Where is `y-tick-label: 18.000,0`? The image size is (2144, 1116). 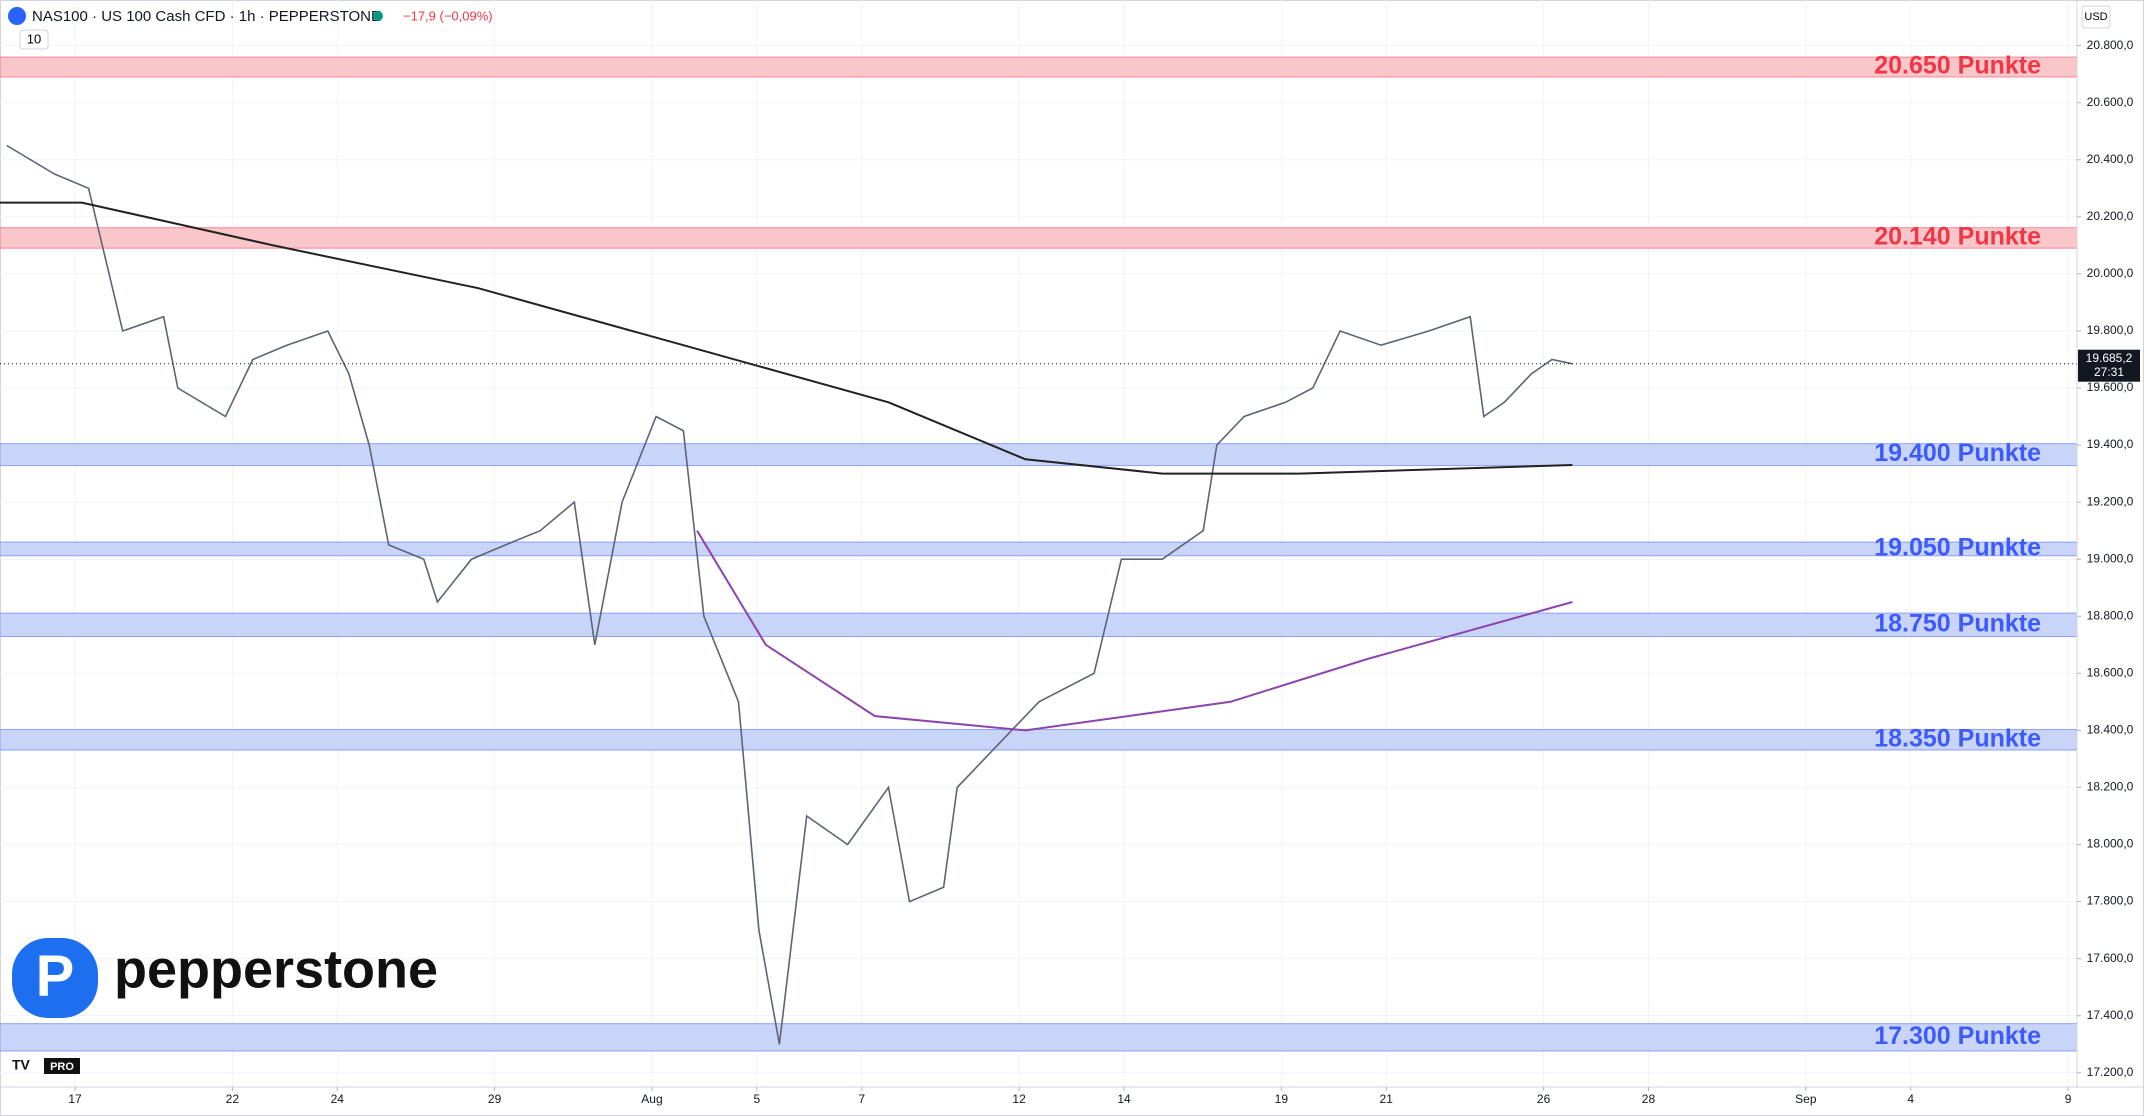 y-tick-label: 18.000,0 is located at coordinates (2110, 844).